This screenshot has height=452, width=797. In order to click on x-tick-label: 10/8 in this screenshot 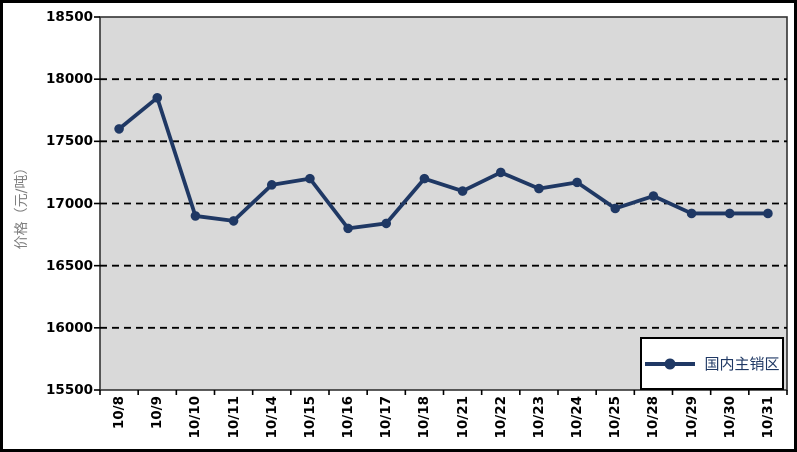, I will do `click(119, 413)`.